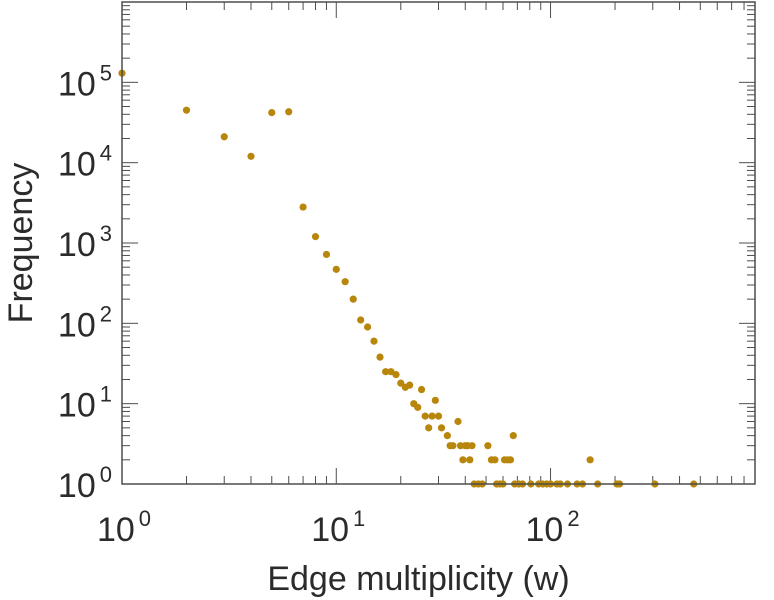 This screenshot has height=600, width=774. I want to click on x-tick-label: 10 2, so click(552, 527).